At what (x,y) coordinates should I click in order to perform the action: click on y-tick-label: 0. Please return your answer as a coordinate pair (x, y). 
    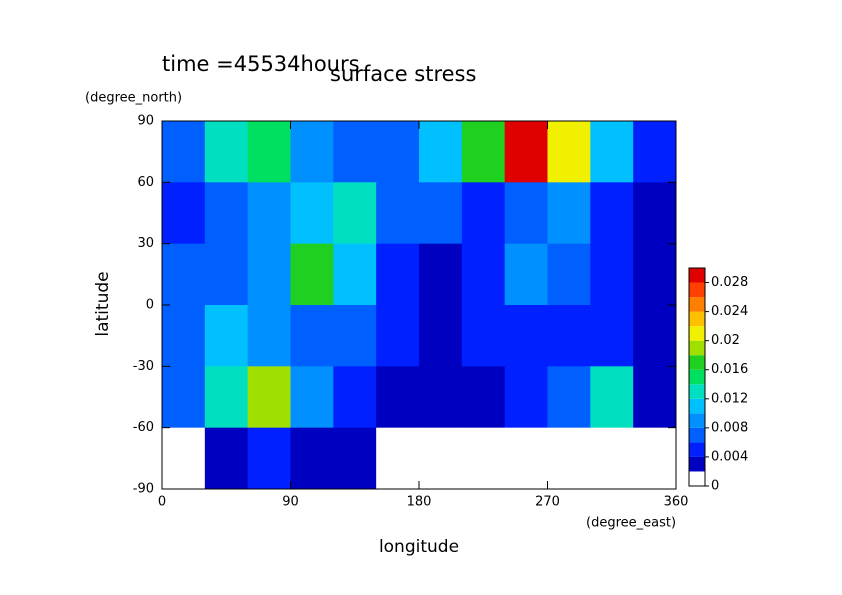
    Looking at the image, I should click on (150, 305).